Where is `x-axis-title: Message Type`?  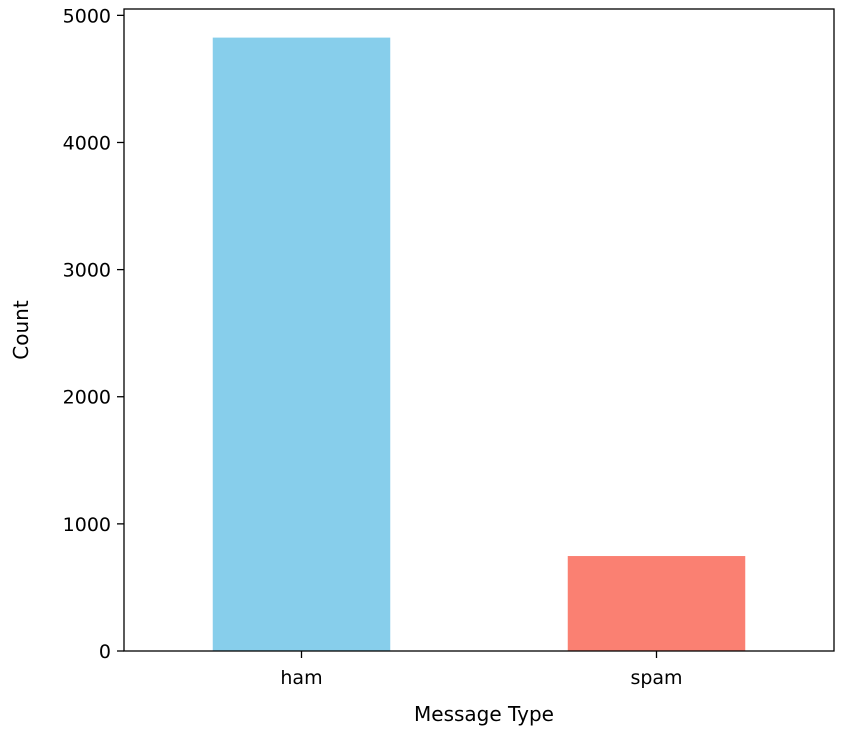 x-axis-title: Message Type is located at coordinates (484, 714).